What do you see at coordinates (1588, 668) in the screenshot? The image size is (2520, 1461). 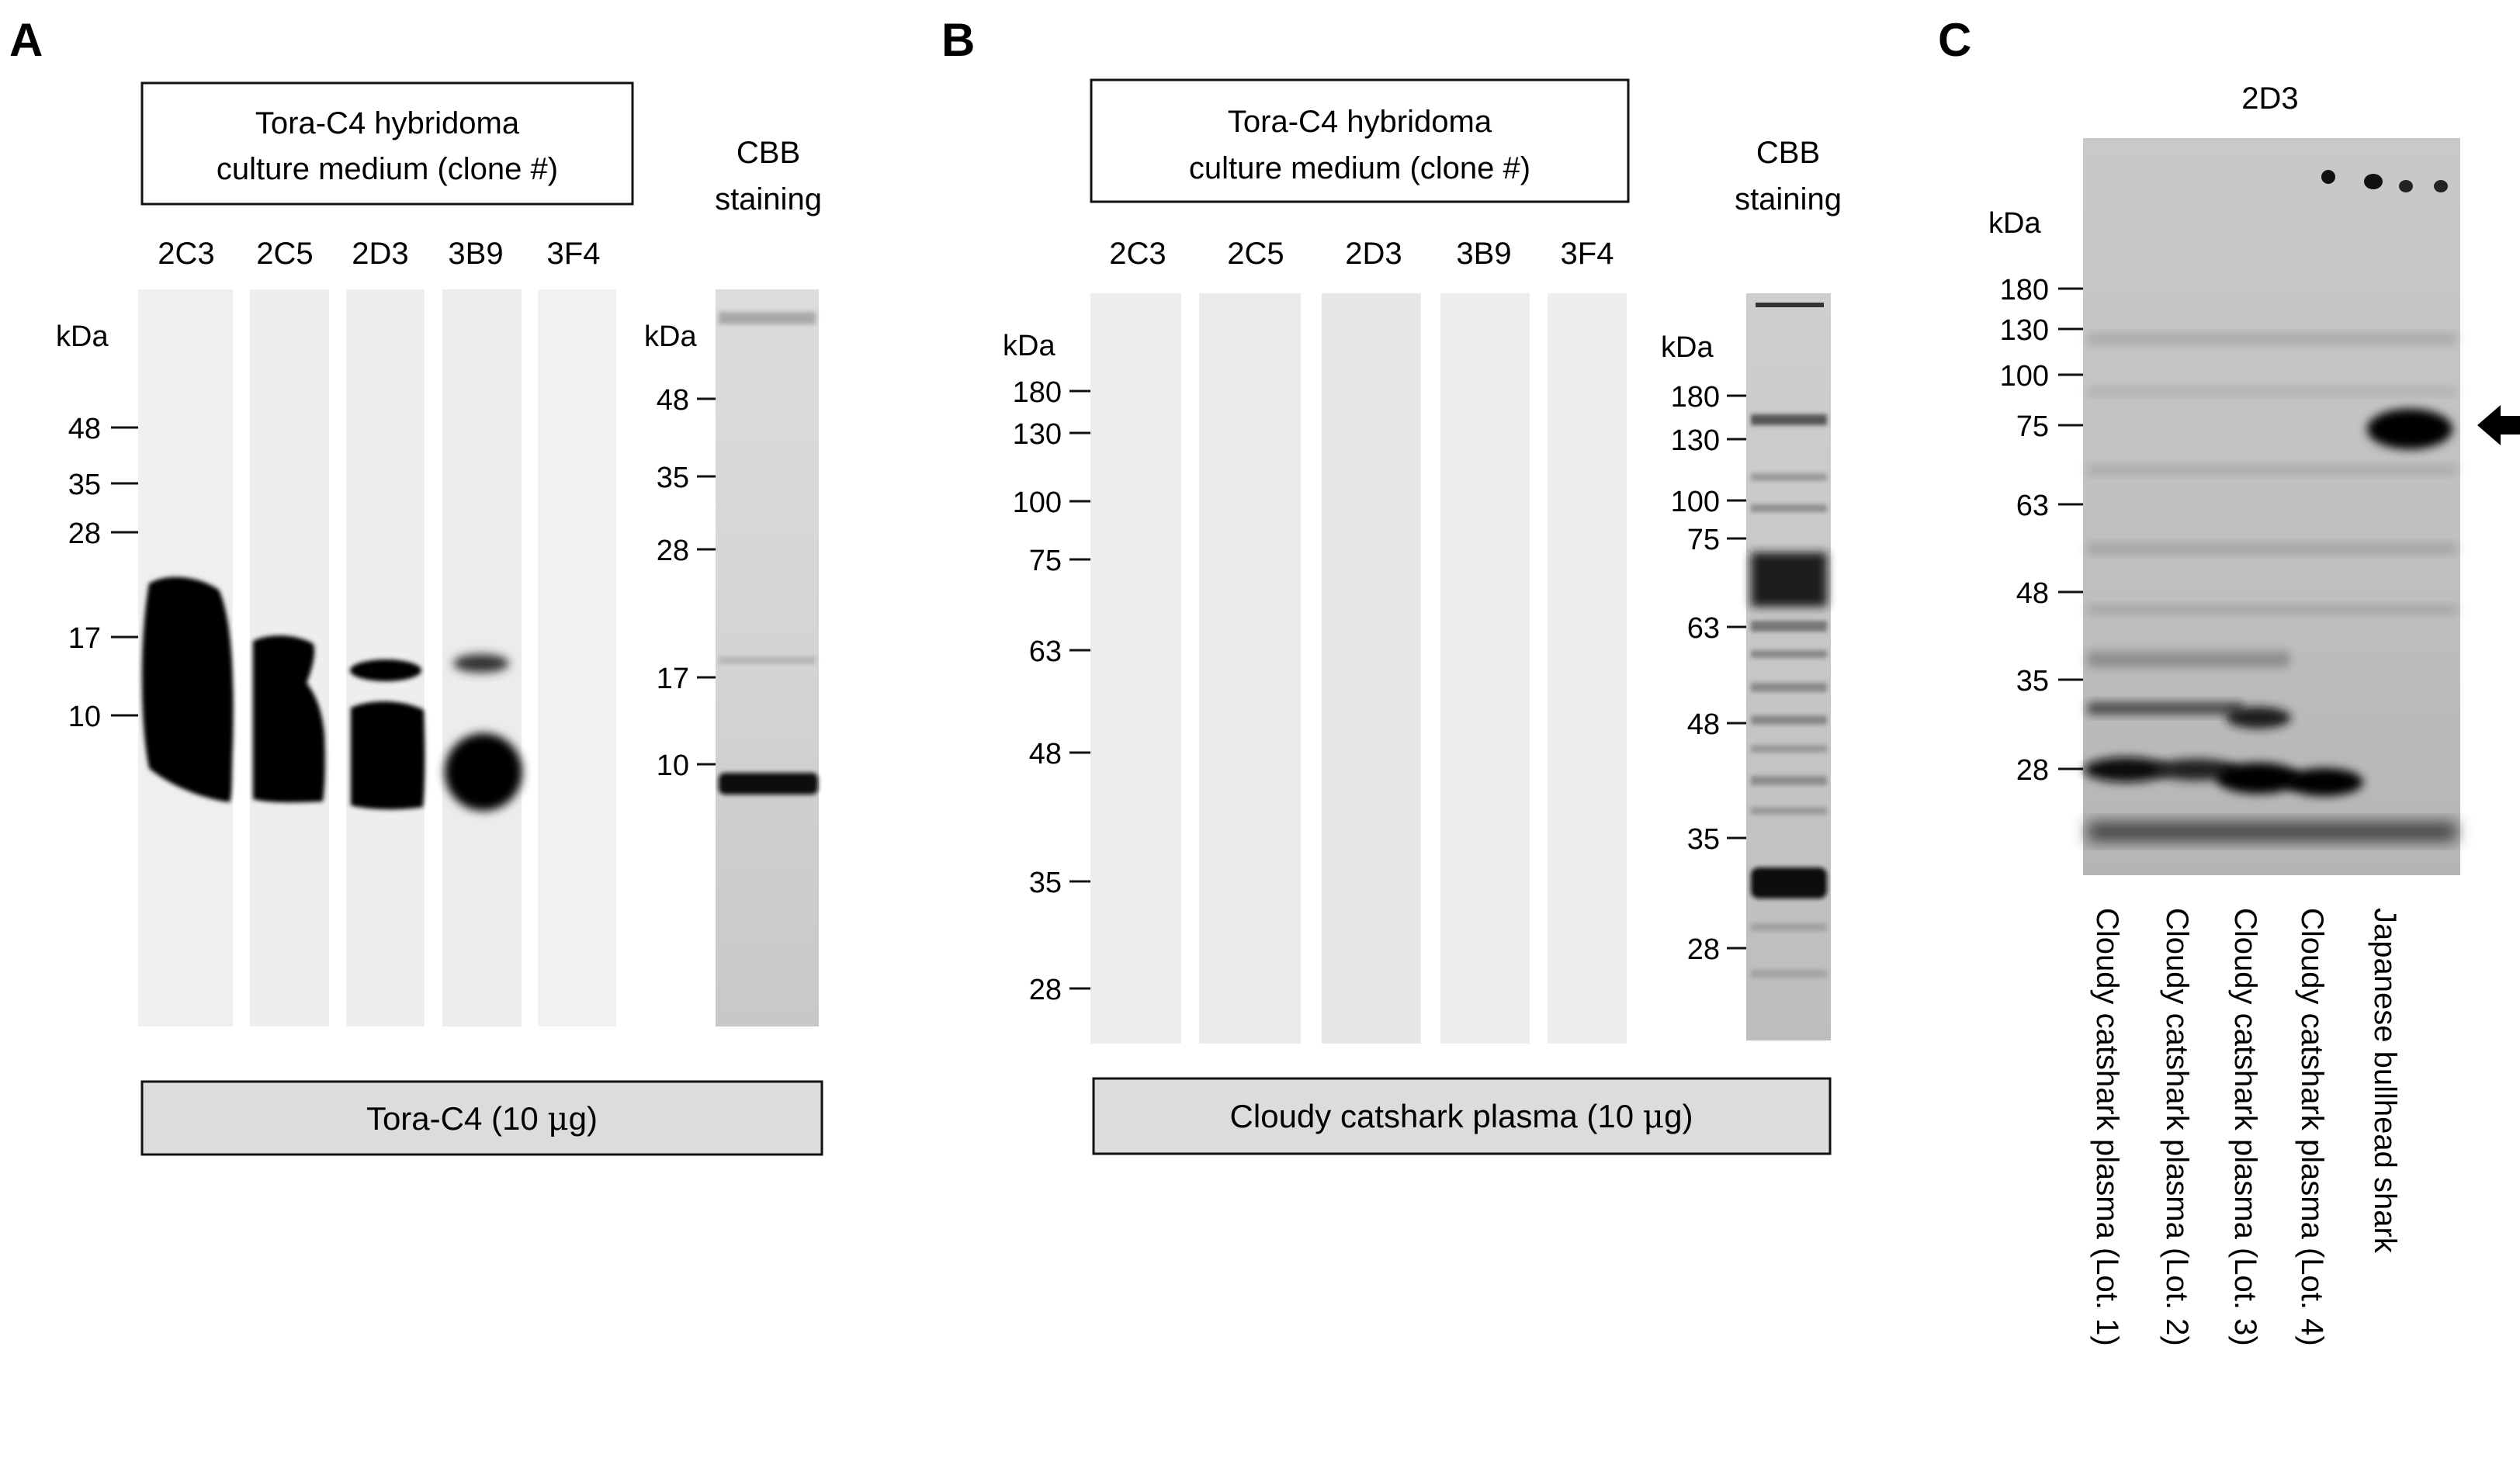 I see `panel-b-strip-3f4` at bounding box center [1588, 668].